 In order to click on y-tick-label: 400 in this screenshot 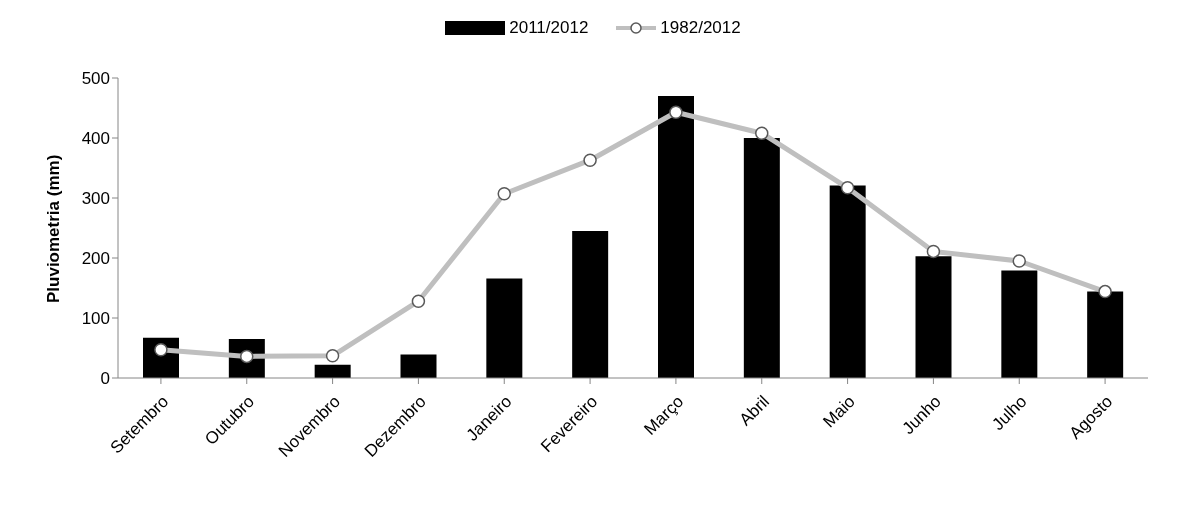, I will do `click(95, 139)`.